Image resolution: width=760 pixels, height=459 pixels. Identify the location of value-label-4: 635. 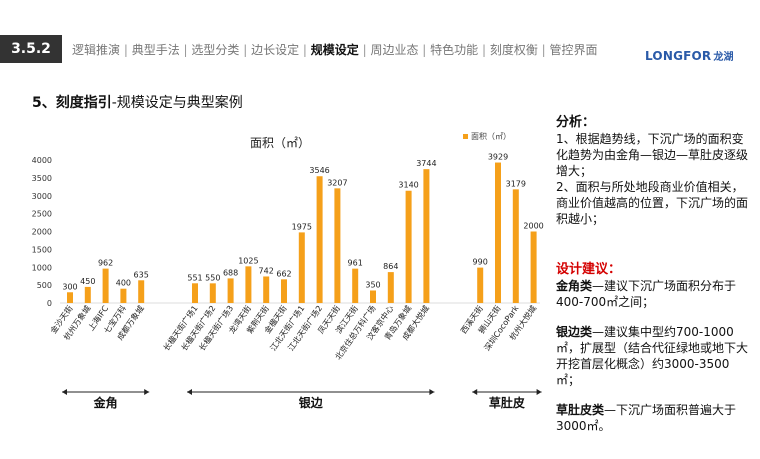
(141, 274).